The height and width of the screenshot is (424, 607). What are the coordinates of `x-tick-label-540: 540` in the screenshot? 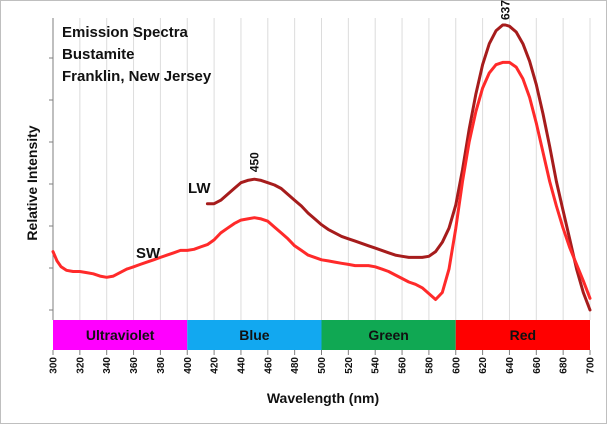 It's located at (376, 365).